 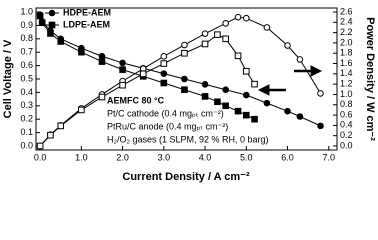 What do you see at coordinates (26, 65) in the screenshot?
I see `y-tick-label: 0.6` at bounding box center [26, 65].